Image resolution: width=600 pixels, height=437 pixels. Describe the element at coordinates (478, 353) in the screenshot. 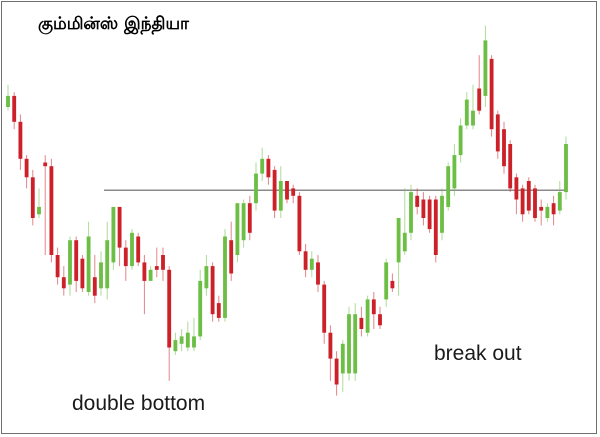

I see `break-out-annotation: break out` at that location.